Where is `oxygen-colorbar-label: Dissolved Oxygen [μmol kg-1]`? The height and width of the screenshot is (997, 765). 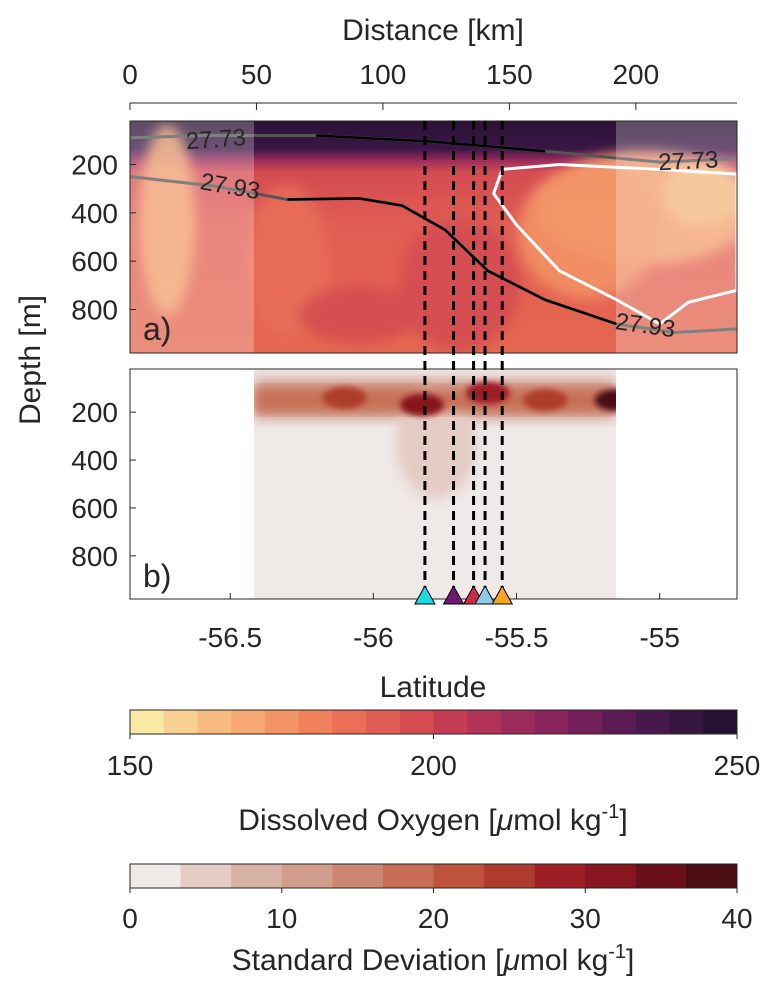 oxygen-colorbar-label: Dissolved Oxygen [μmol kg-1] is located at coordinates (432, 819).